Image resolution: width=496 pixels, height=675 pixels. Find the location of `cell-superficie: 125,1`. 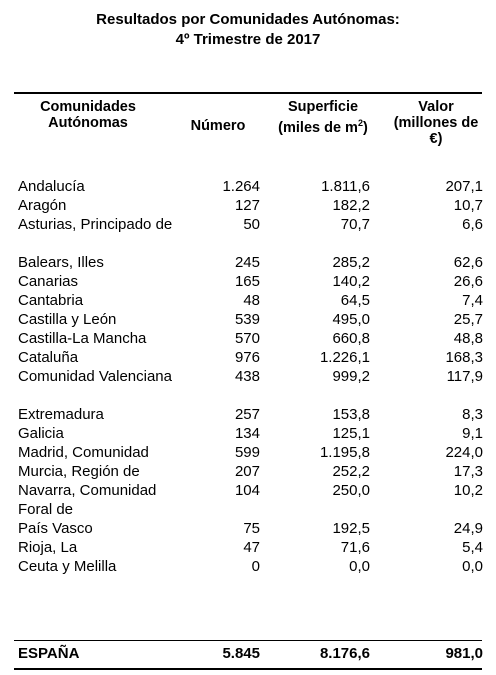

cell-superficie: 125,1 is located at coordinates (351, 433).